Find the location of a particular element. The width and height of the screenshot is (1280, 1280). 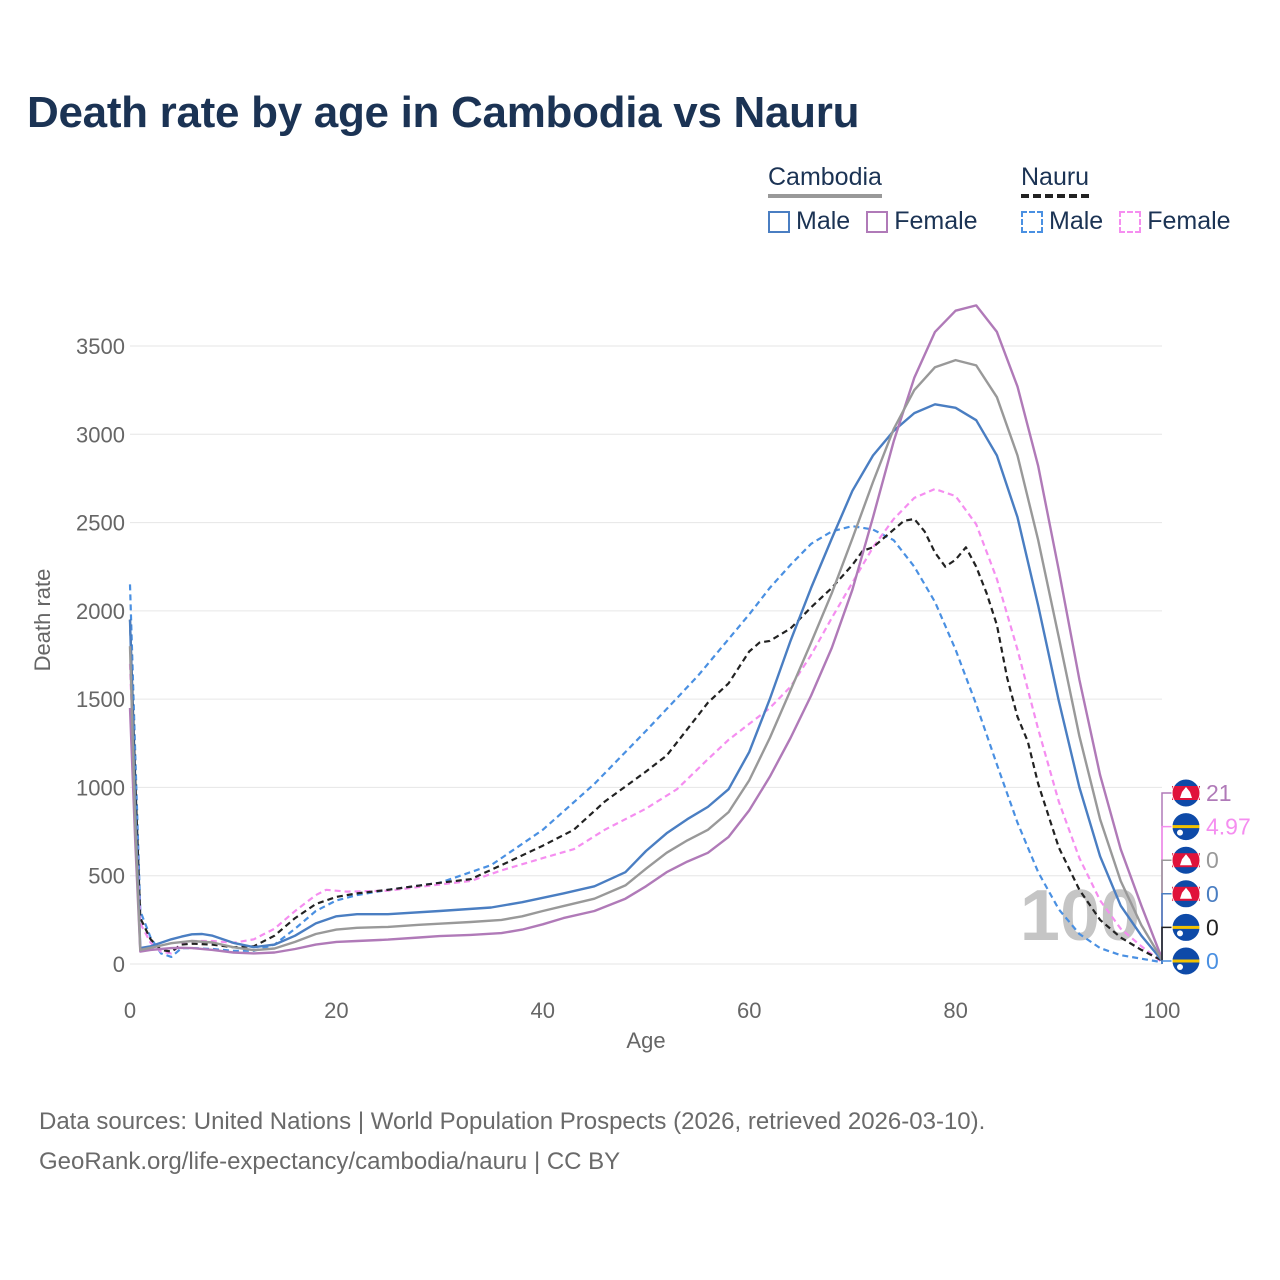

y-tick-label: 3500 is located at coordinates (100, 346).